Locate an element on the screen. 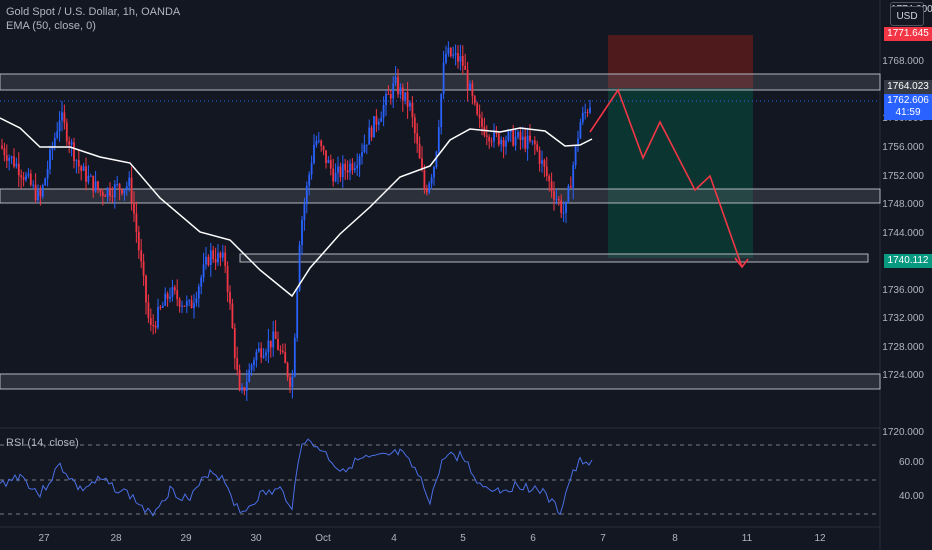 Image resolution: width=932 pixels, height=550 pixels. time-tick: 8 is located at coordinates (675, 538).